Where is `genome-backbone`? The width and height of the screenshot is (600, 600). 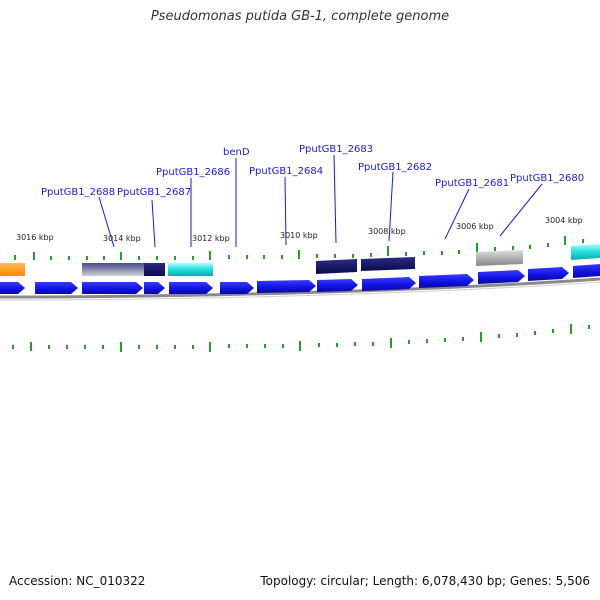 genome-backbone is located at coordinates (300, 288).